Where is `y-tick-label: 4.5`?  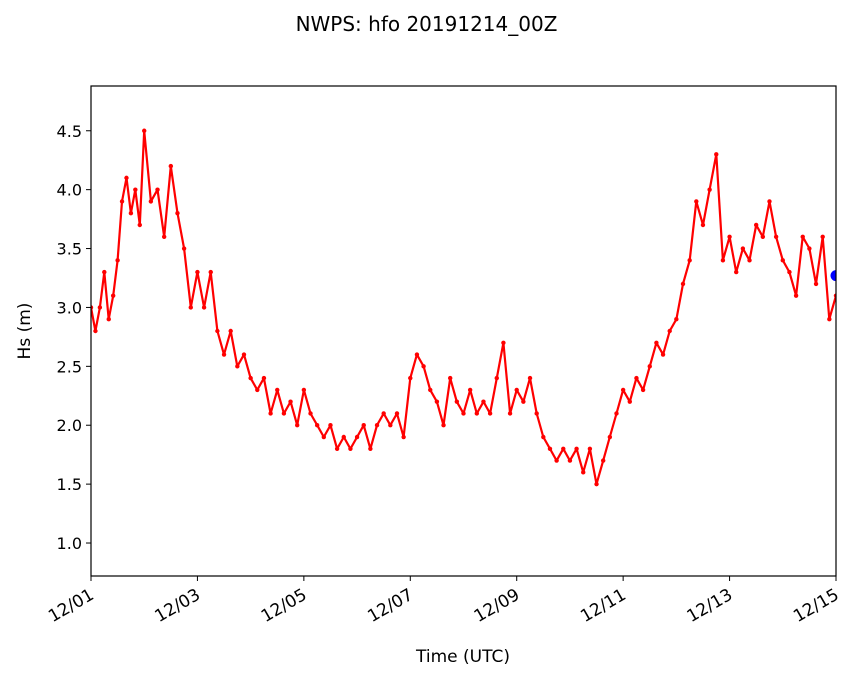
y-tick-label: 4.5 is located at coordinates (69, 131).